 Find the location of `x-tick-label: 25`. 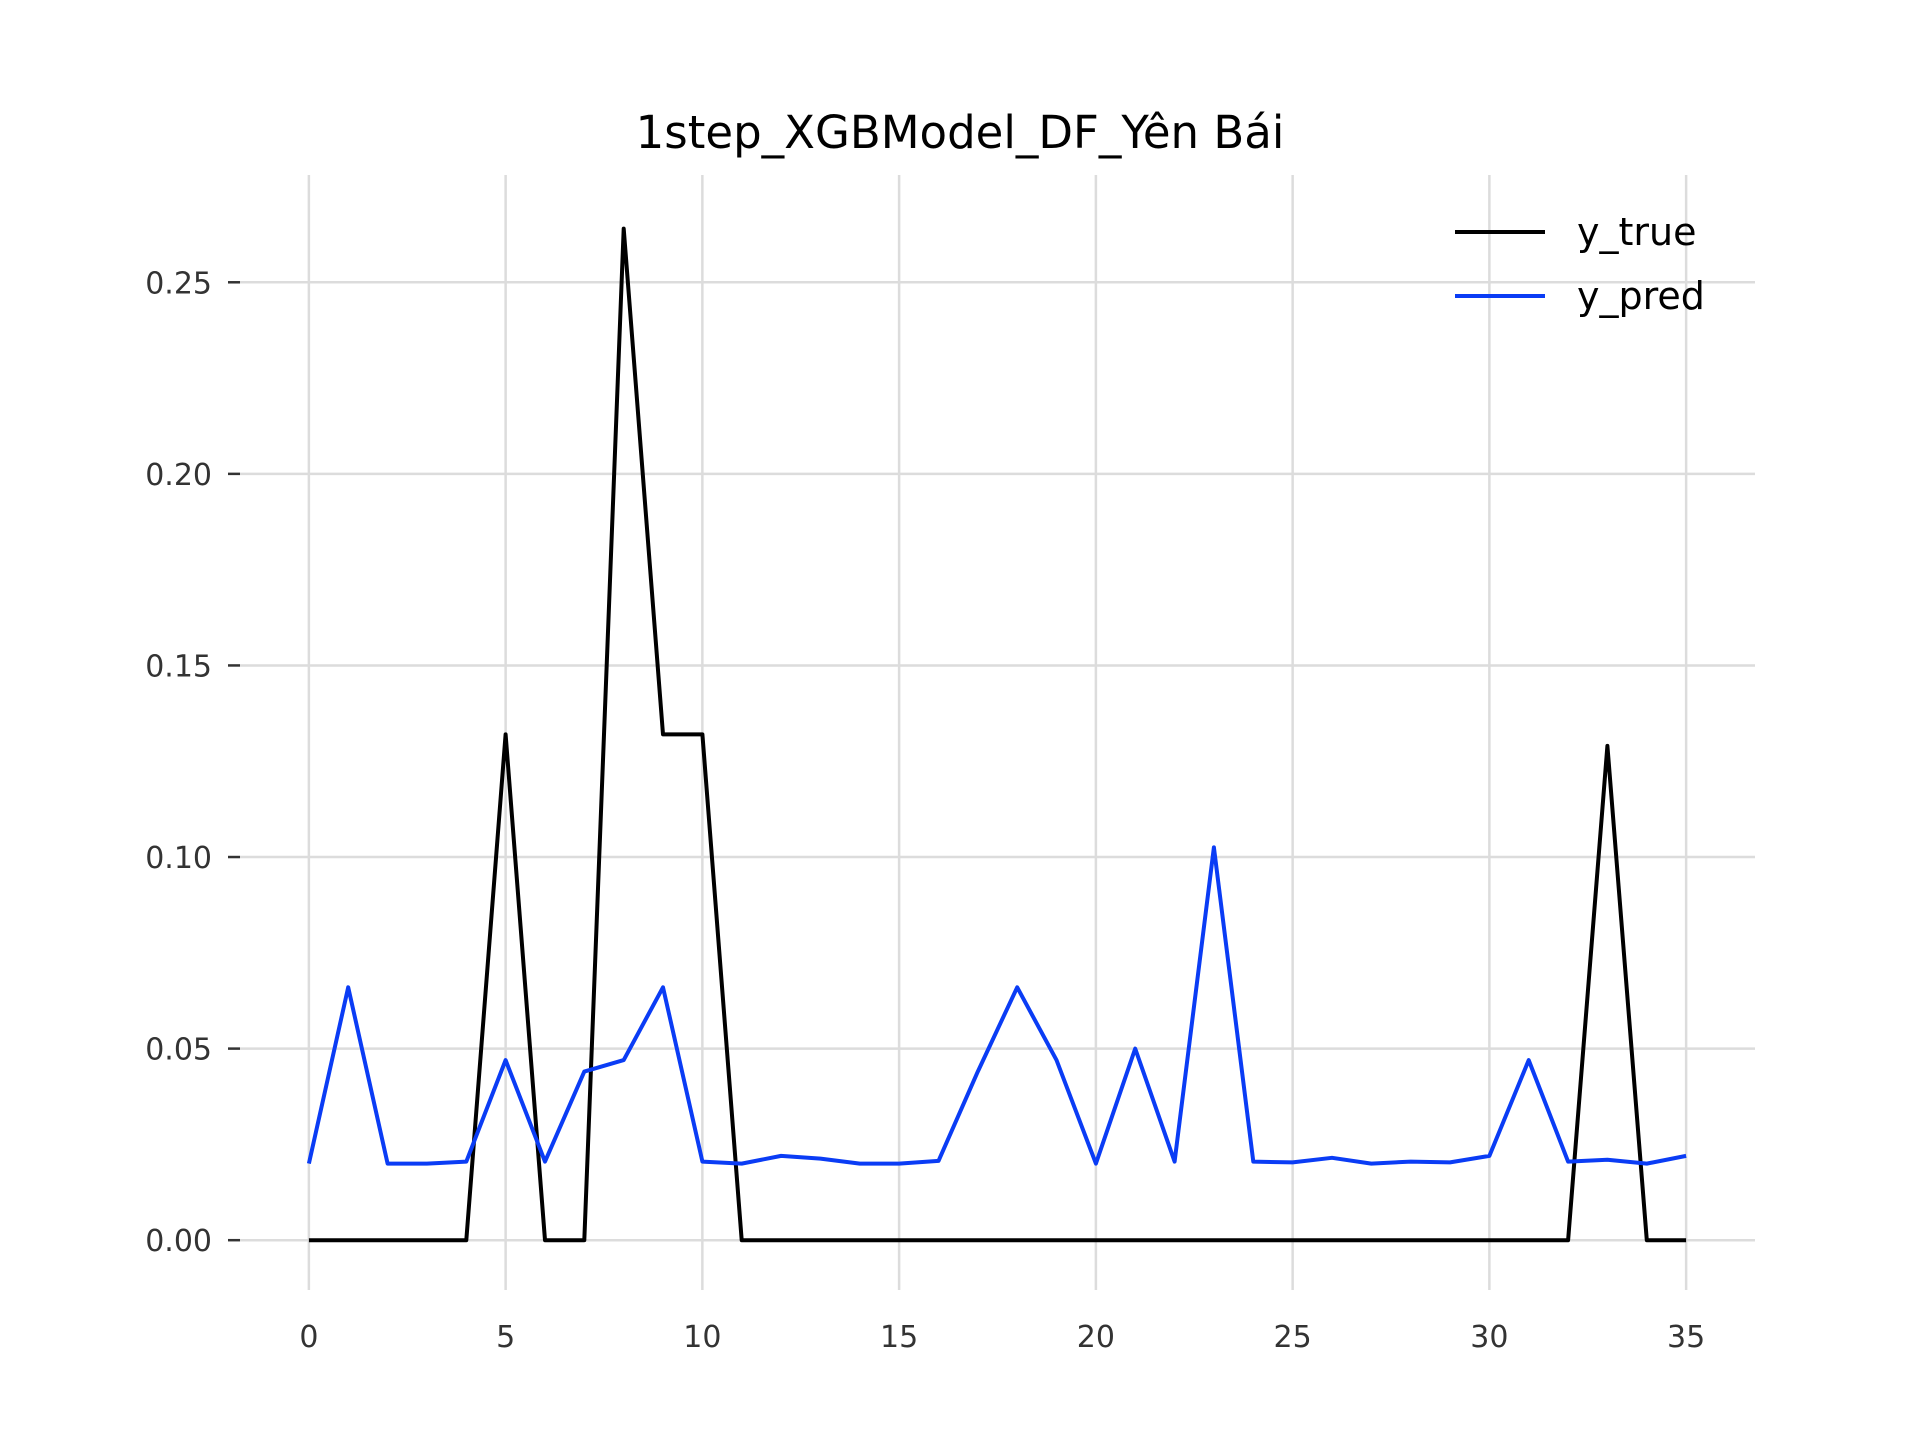

x-tick-label: 25 is located at coordinates (1293, 1337).